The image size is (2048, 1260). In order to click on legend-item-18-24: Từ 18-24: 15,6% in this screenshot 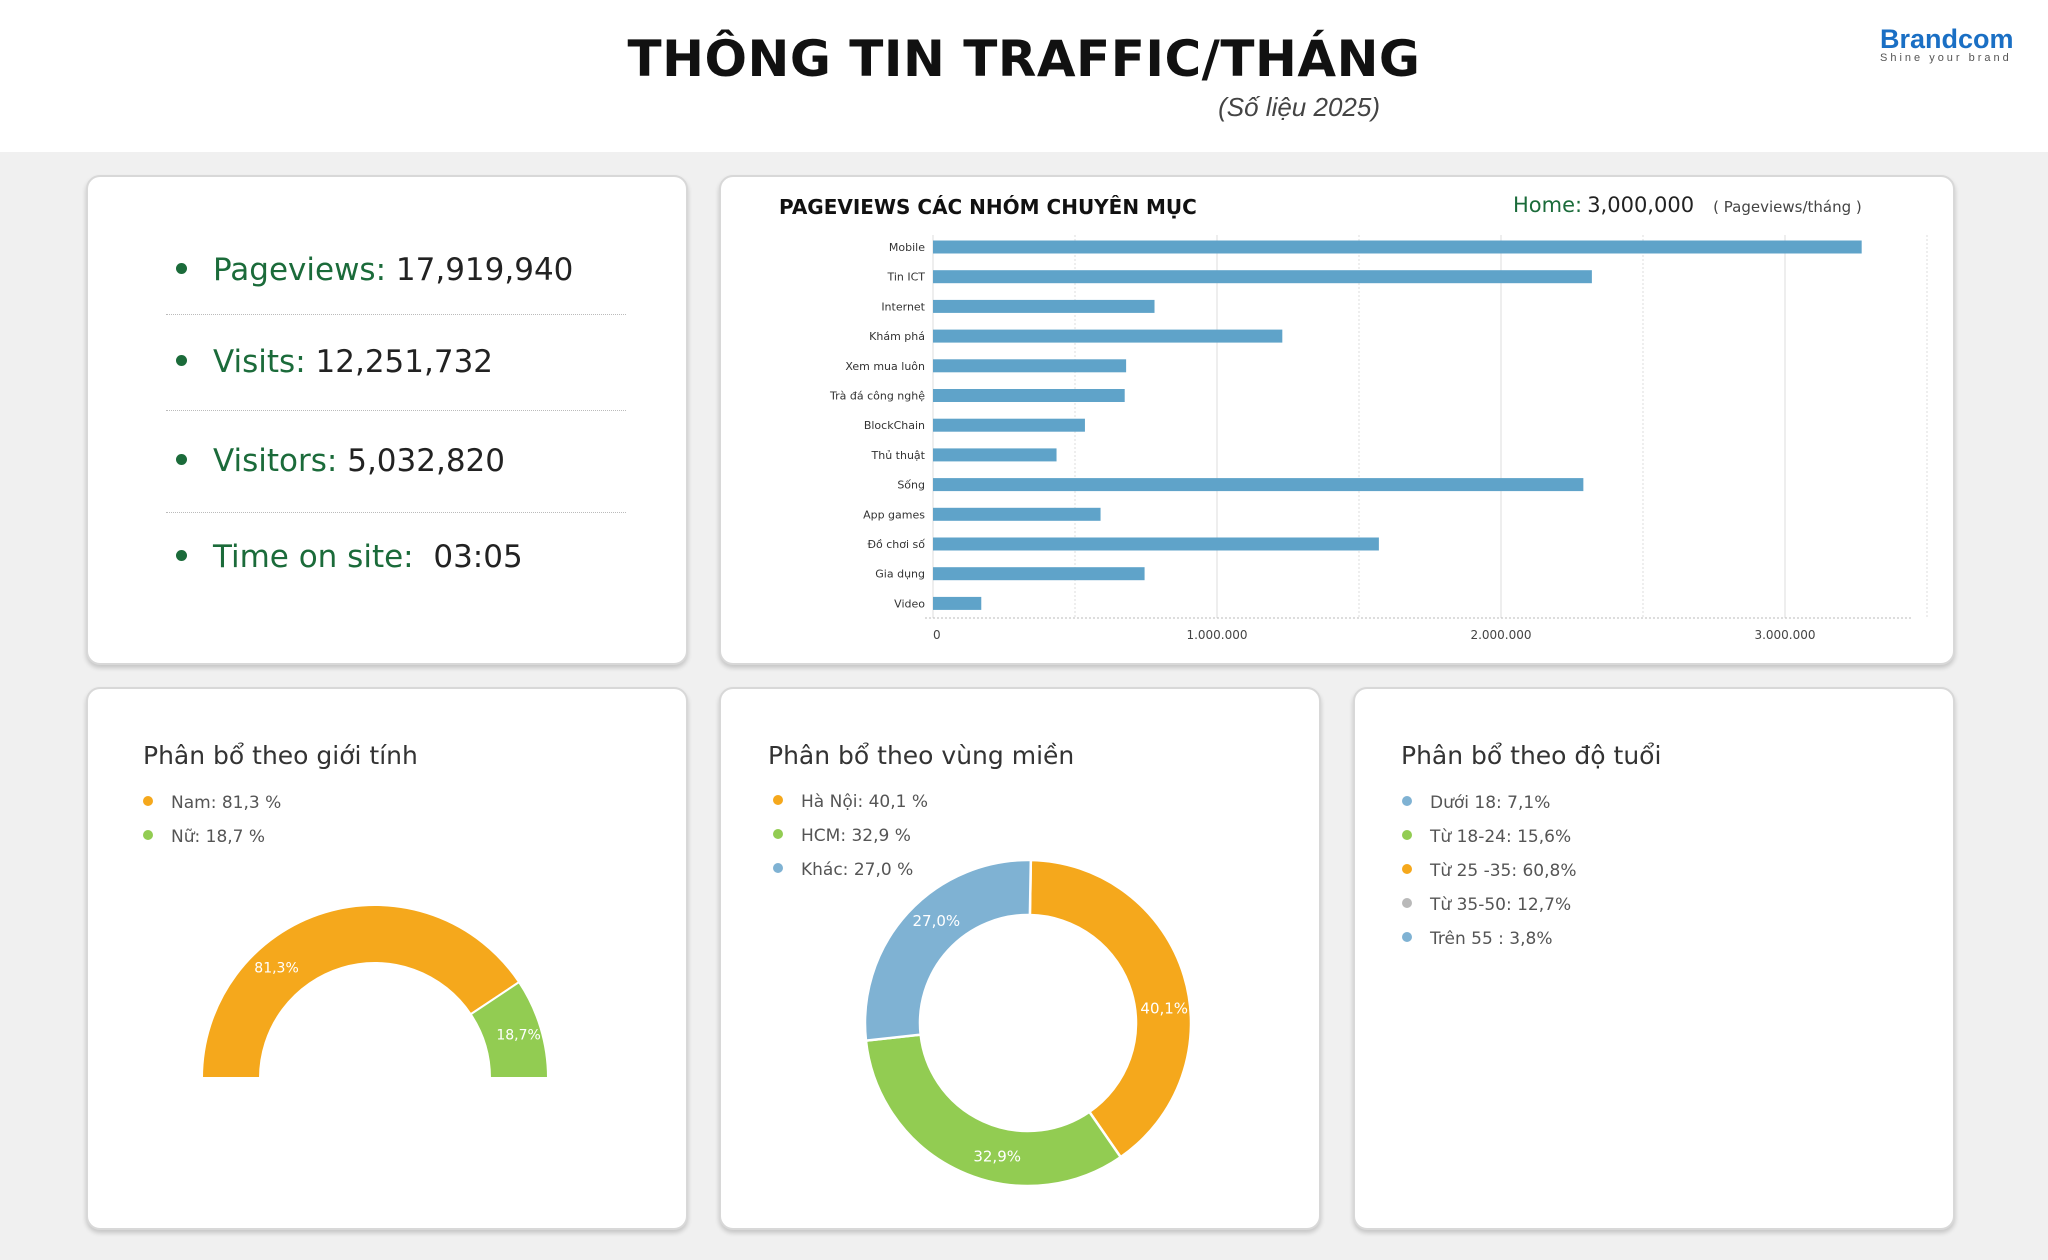, I will do `click(1489, 837)`.